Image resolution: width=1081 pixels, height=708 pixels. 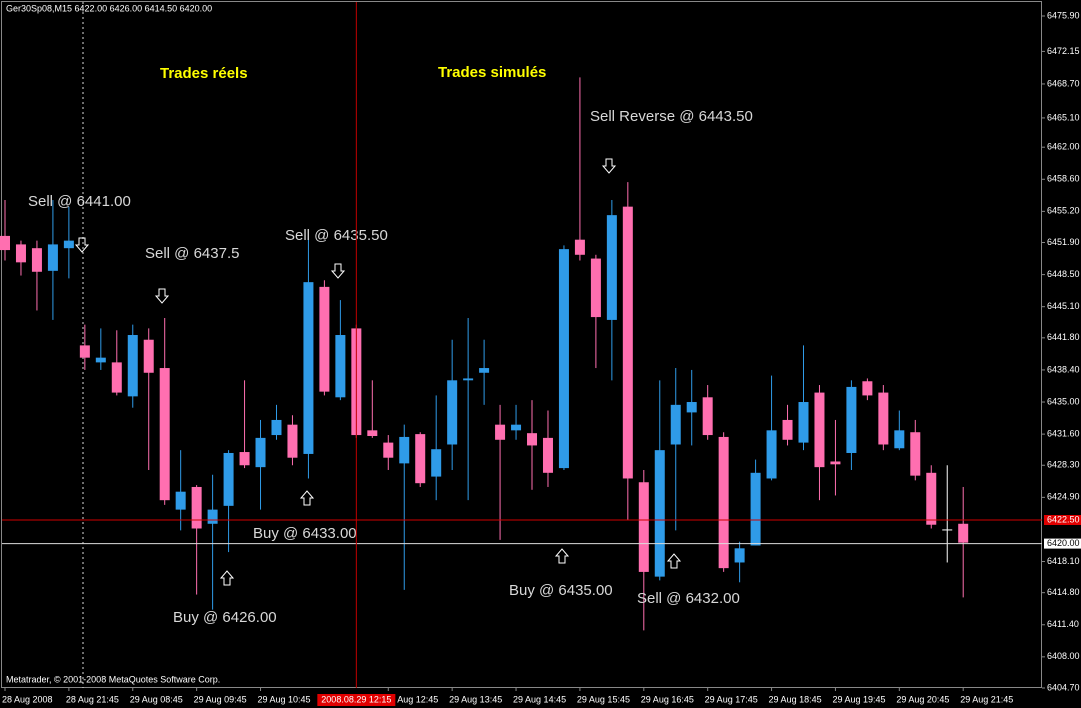 I want to click on y-tick-label: 6458.60, so click(x=1063, y=179).